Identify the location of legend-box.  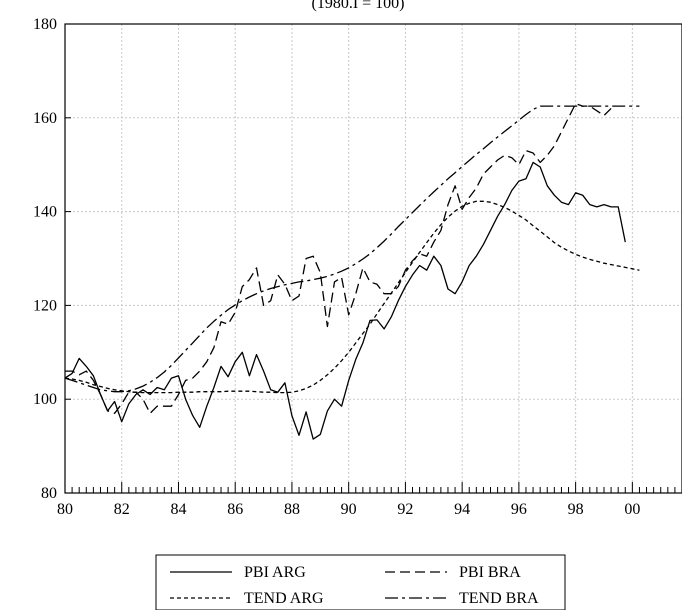
(360, 582).